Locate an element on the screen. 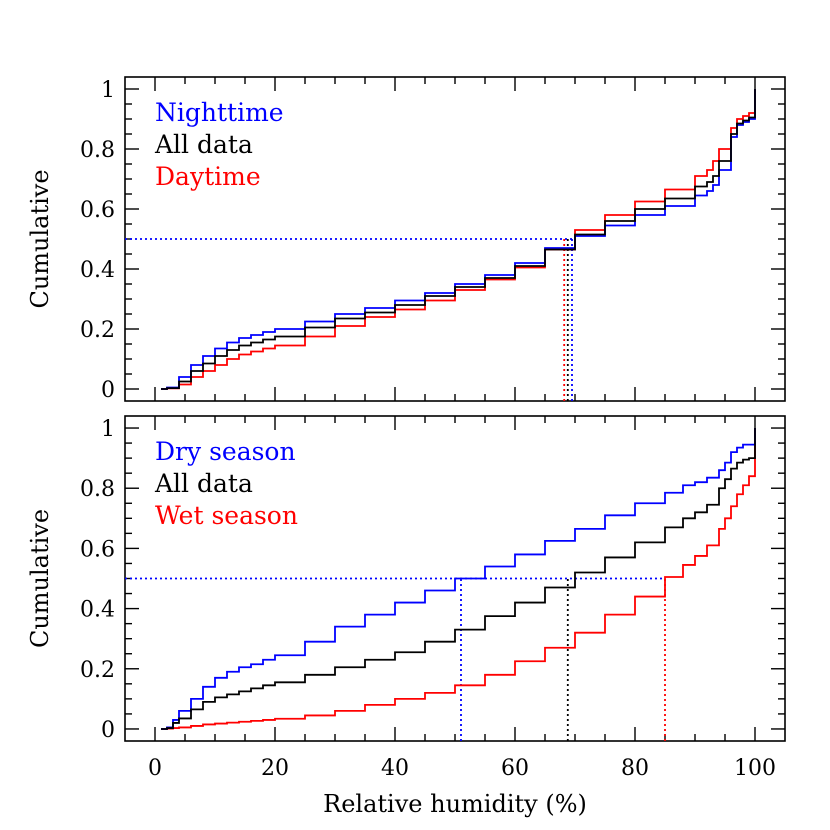  x-tick-label: 60 is located at coordinates (515, 768).